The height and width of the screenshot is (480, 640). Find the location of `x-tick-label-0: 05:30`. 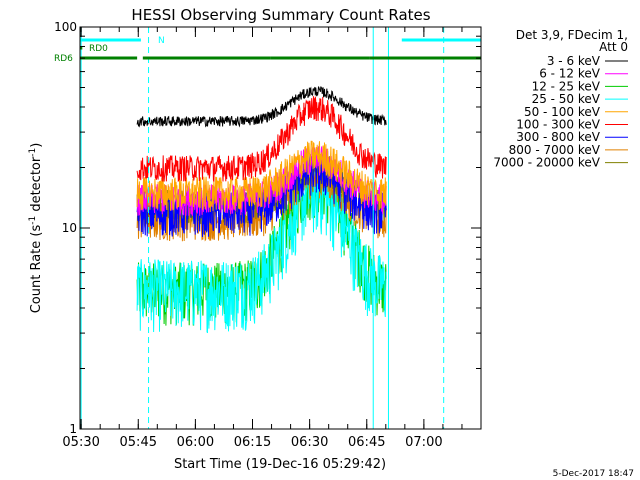

x-tick-label-0: 05:30 is located at coordinates (80, 442).